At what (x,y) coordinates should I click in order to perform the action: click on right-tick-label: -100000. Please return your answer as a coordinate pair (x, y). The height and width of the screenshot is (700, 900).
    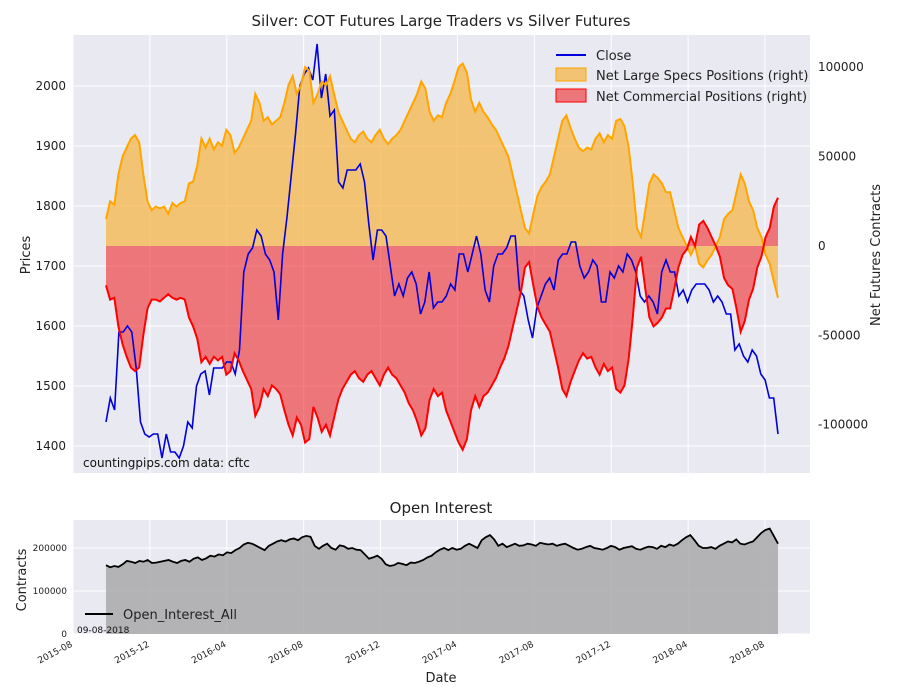
    Looking at the image, I should click on (843, 425).